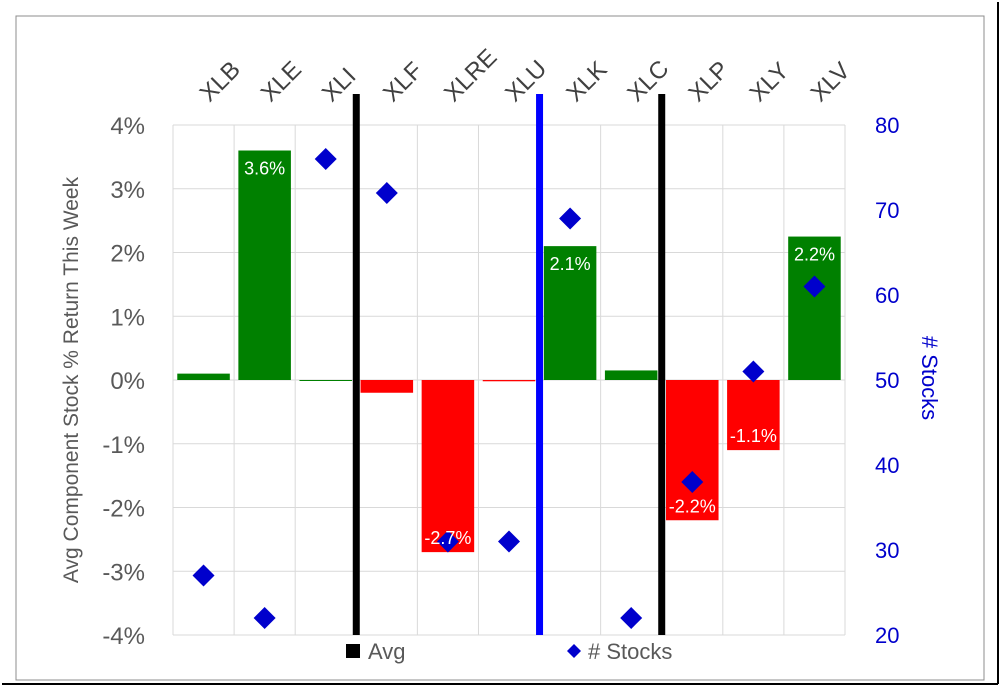 This screenshot has height=691, width=1001. I want to click on marker-xlb, so click(203, 575).